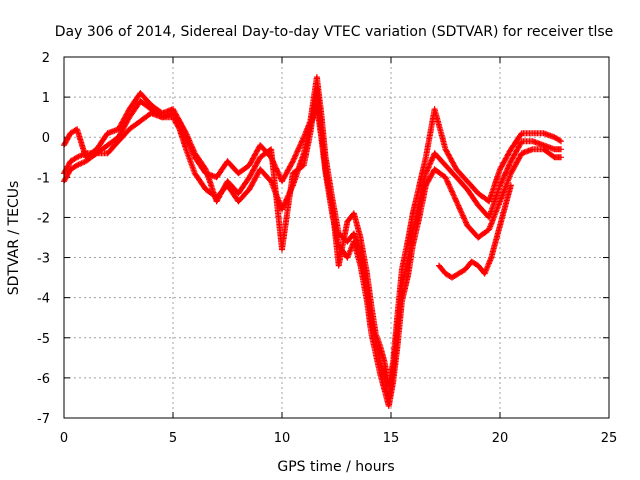 Image resolution: width=640 pixels, height=480 pixels. What do you see at coordinates (14, 238) in the screenshot?
I see `y-axis-label: SDTVAR / TECUs` at bounding box center [14, 238].